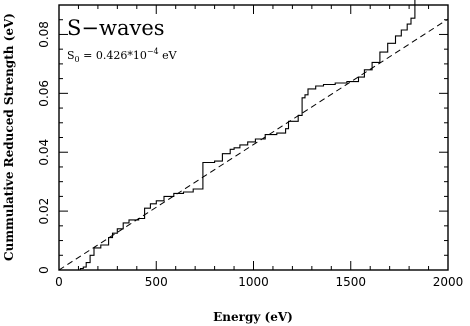  I want to click on y-tick-label: 0.06, so click(44, 93).